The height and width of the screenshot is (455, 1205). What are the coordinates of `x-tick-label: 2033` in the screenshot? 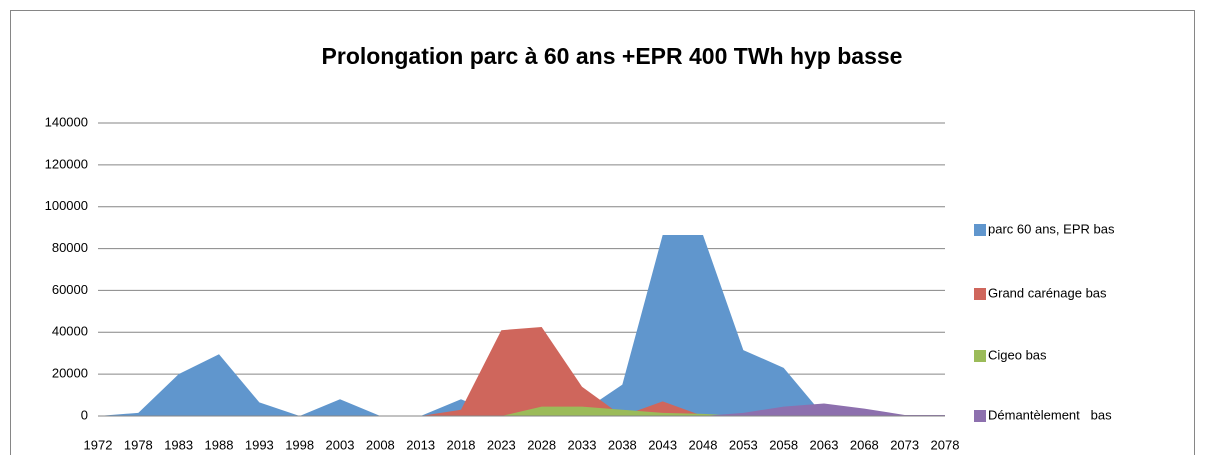 It's located at (582, 444).